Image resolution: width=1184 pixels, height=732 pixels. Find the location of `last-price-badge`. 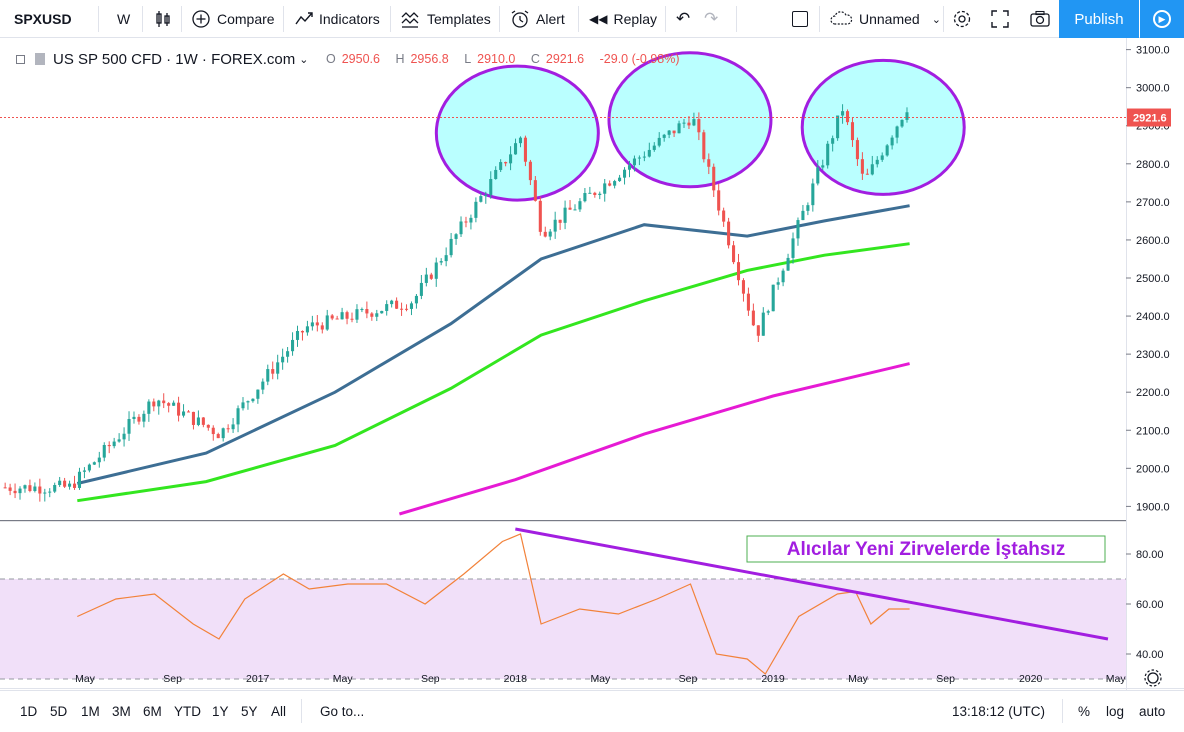

last-price-badge is located at coordinates (1149, 117).